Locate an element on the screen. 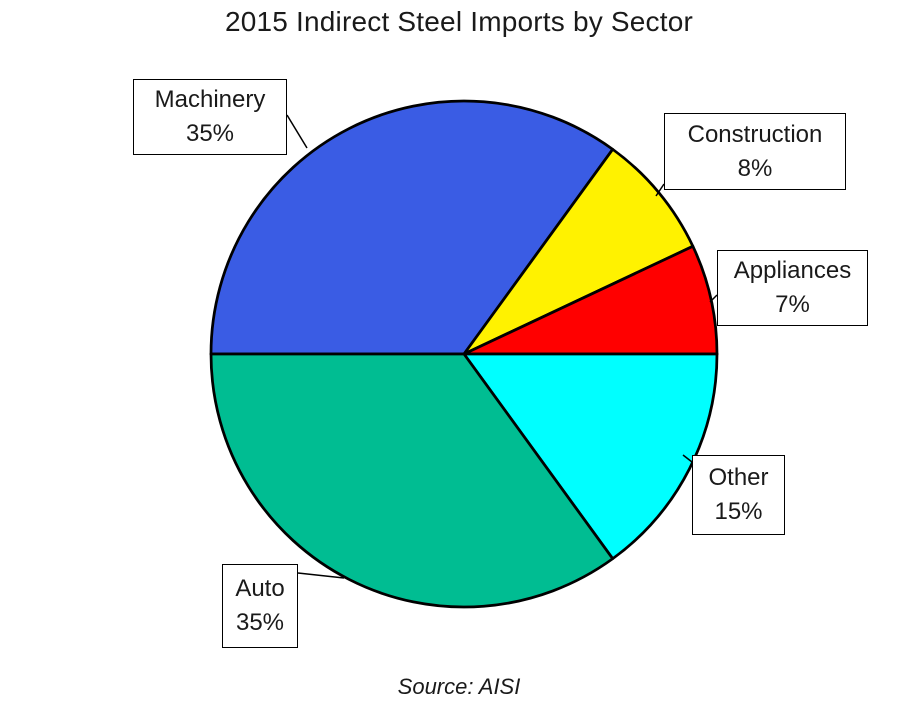 The height and width of the screenshot is (712, 918). callout-other: Other 15% is located at coordinates (738, 495).